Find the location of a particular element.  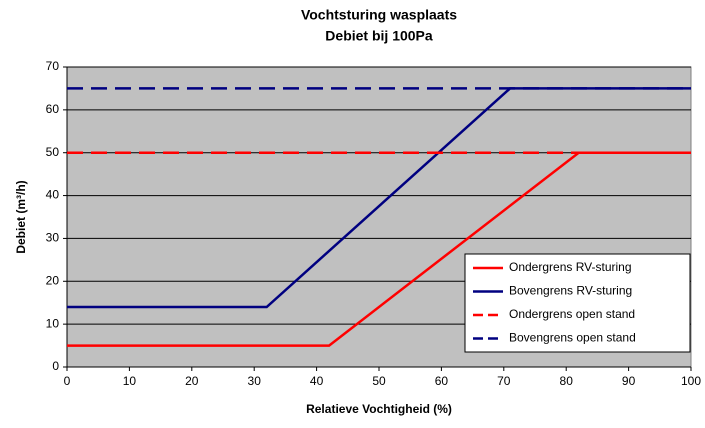

x-tick-label: 20 is located at coordinates (192, 381).